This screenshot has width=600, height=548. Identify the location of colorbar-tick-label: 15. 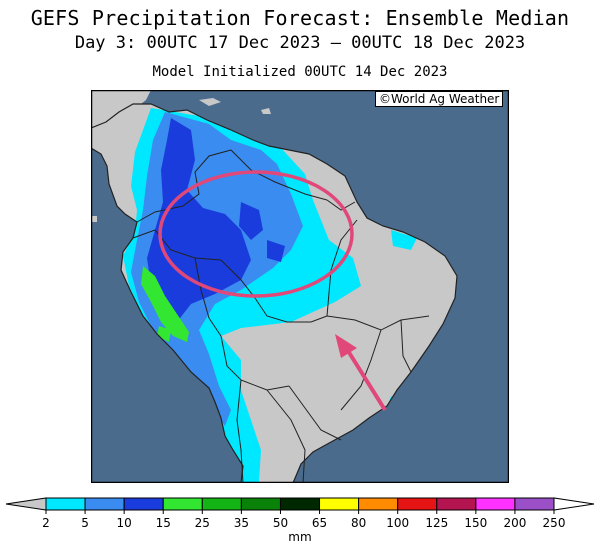
(163, 523).